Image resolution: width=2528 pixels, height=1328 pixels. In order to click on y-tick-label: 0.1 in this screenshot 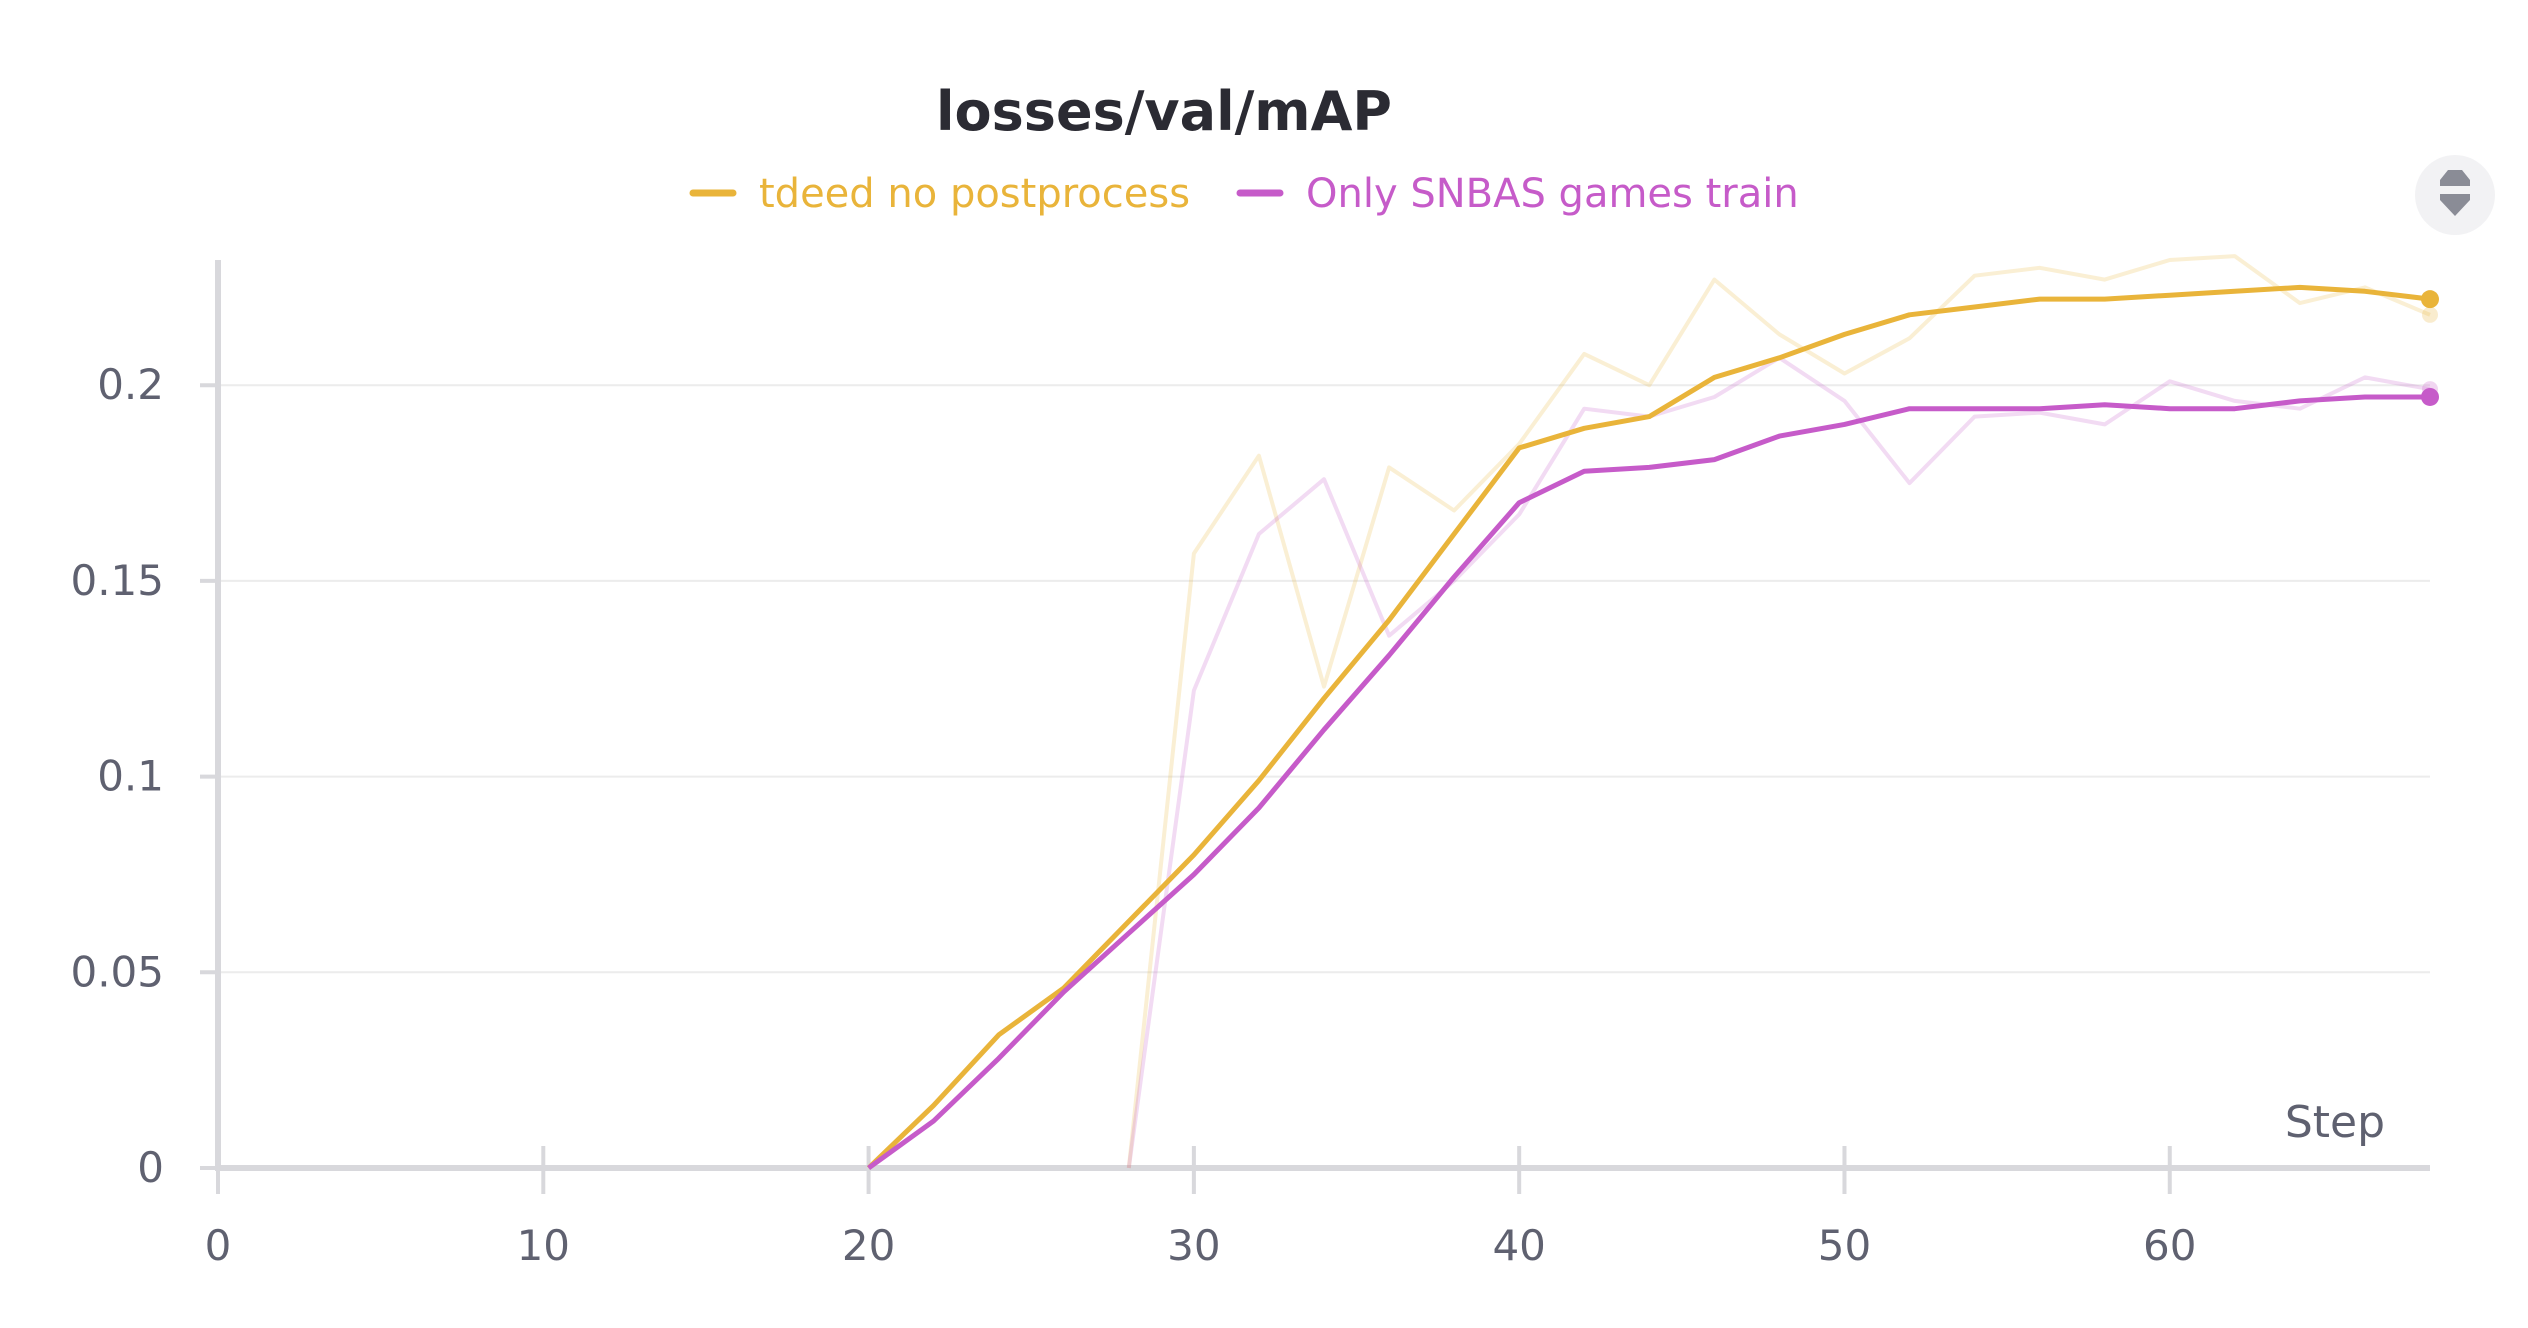, I will do `click(130, 776)`.